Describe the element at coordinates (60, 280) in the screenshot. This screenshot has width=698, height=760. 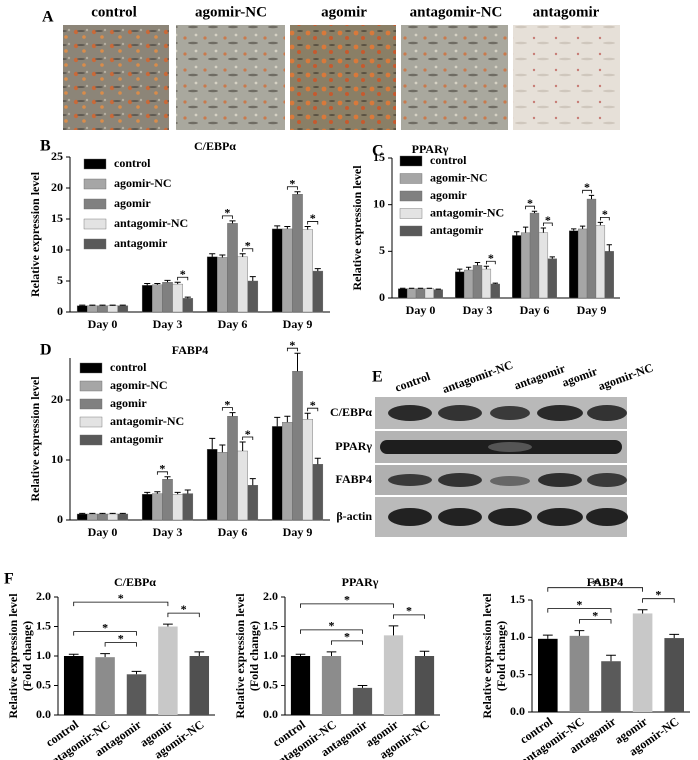
I see `y-tick-label: 5` at that location.